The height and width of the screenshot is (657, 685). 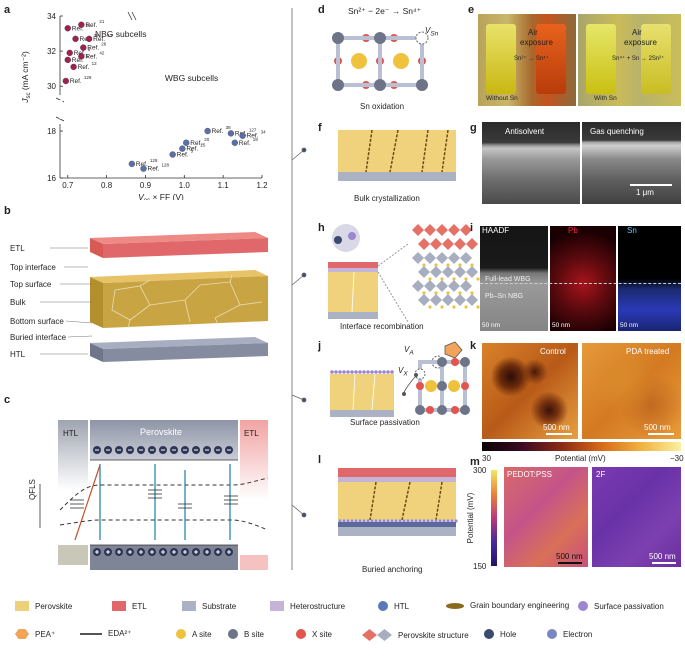 What do you see at coordinates (219, 606) in the screenshot?
I see `legend-label: Substrate` at bounding box center [219, 606].